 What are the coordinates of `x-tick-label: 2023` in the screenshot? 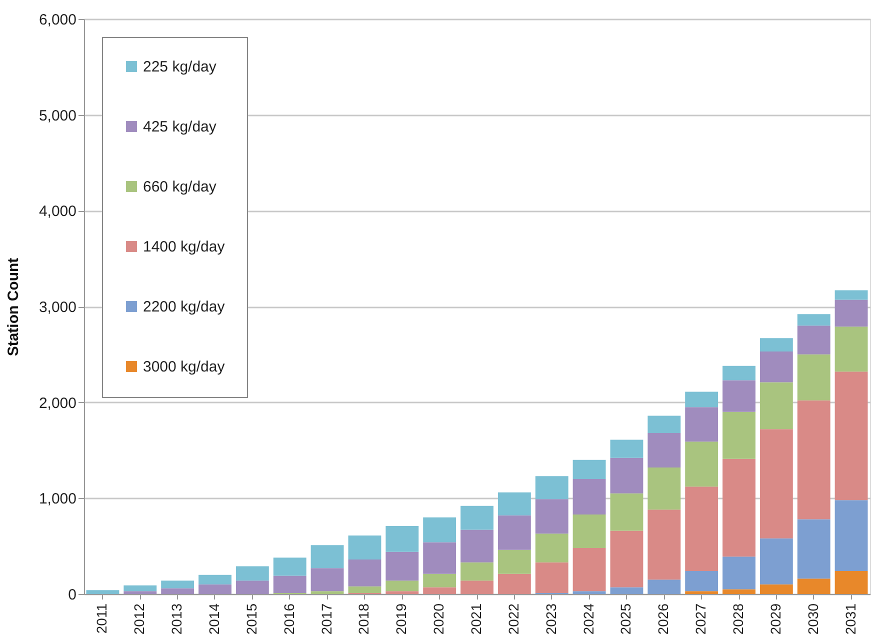 It's located at (550, 619).